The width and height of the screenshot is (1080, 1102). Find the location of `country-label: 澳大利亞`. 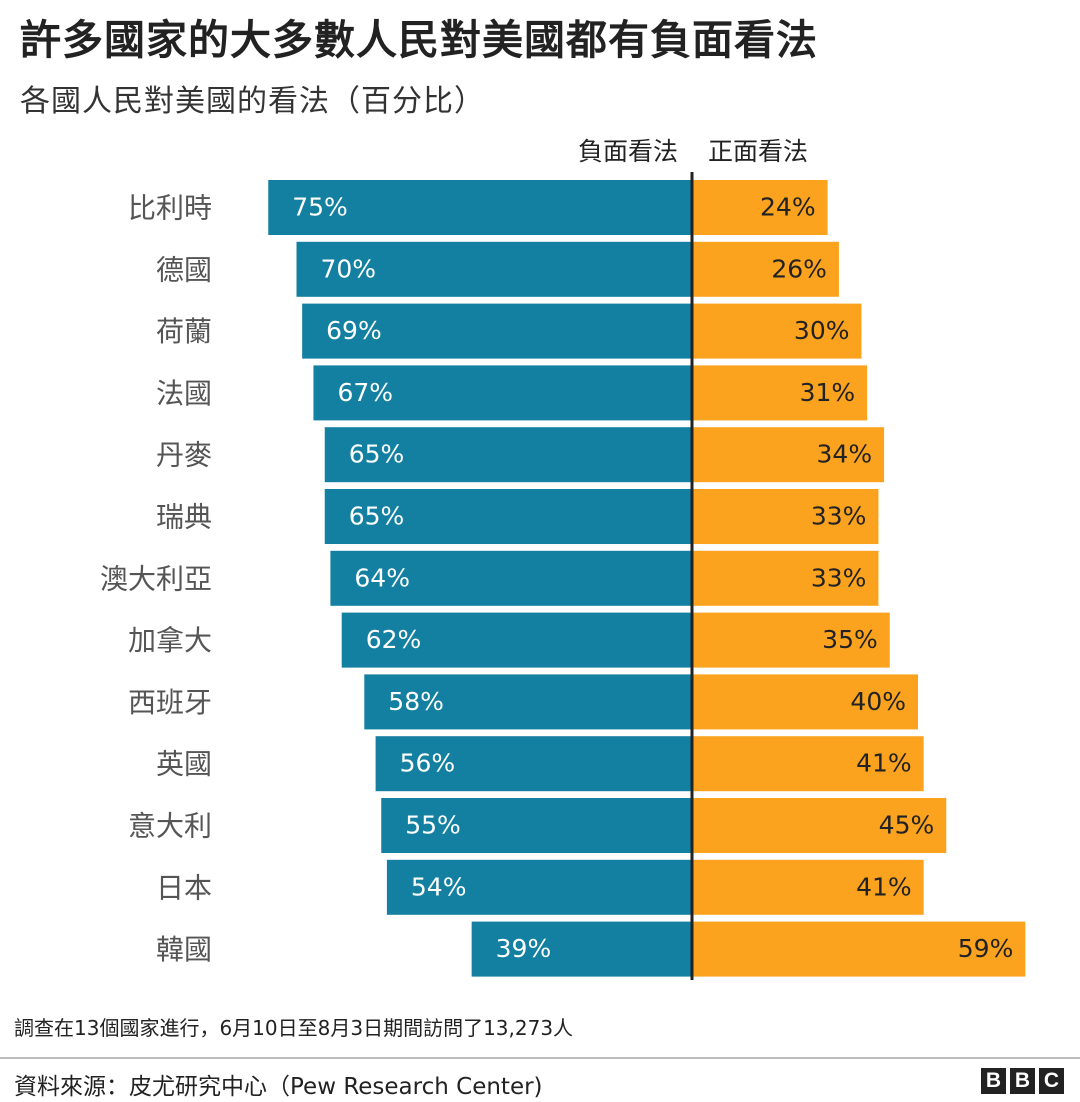

country-label: 澳大利亞 is located at coordinates (156, 578).